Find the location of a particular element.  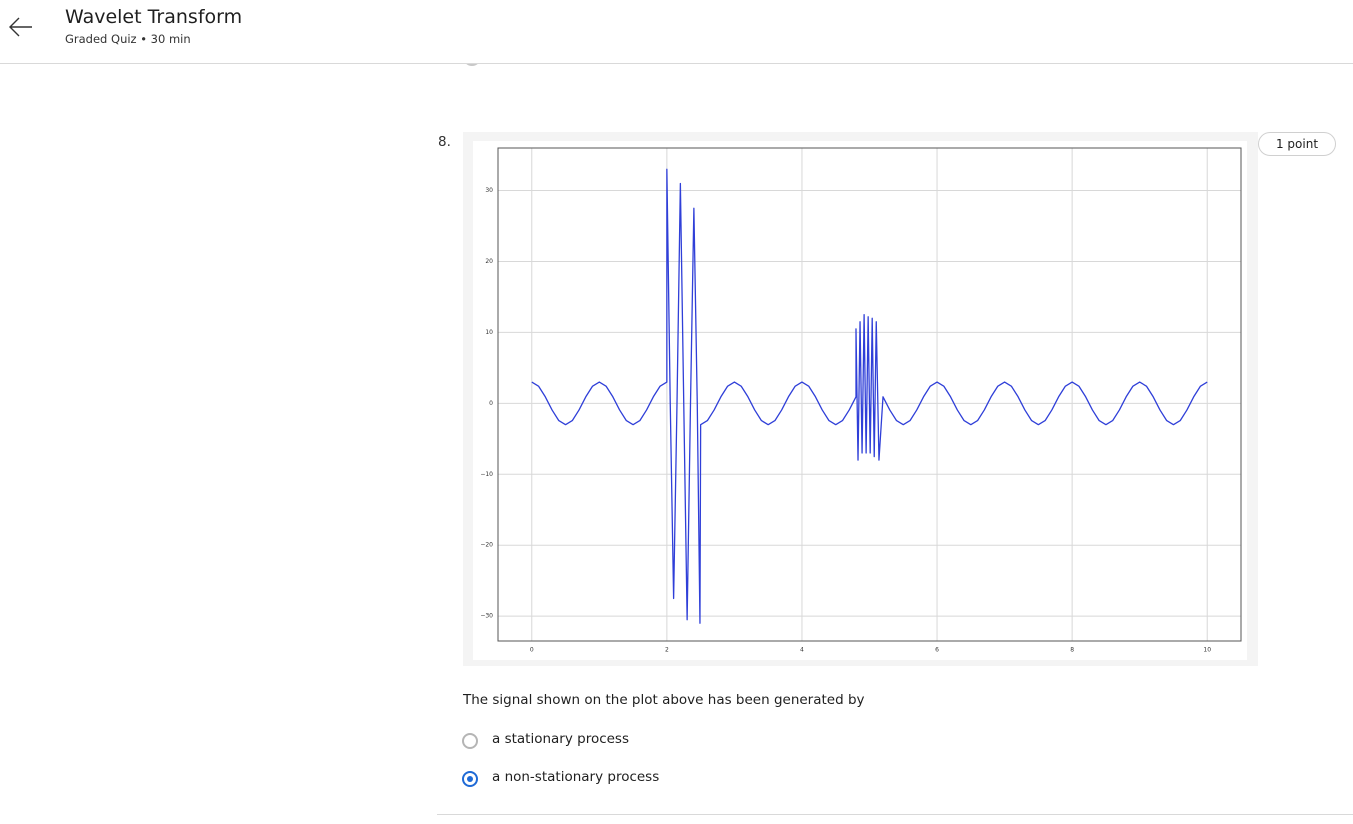

y-tick-label: −20 is located at coordinates (486, 545).